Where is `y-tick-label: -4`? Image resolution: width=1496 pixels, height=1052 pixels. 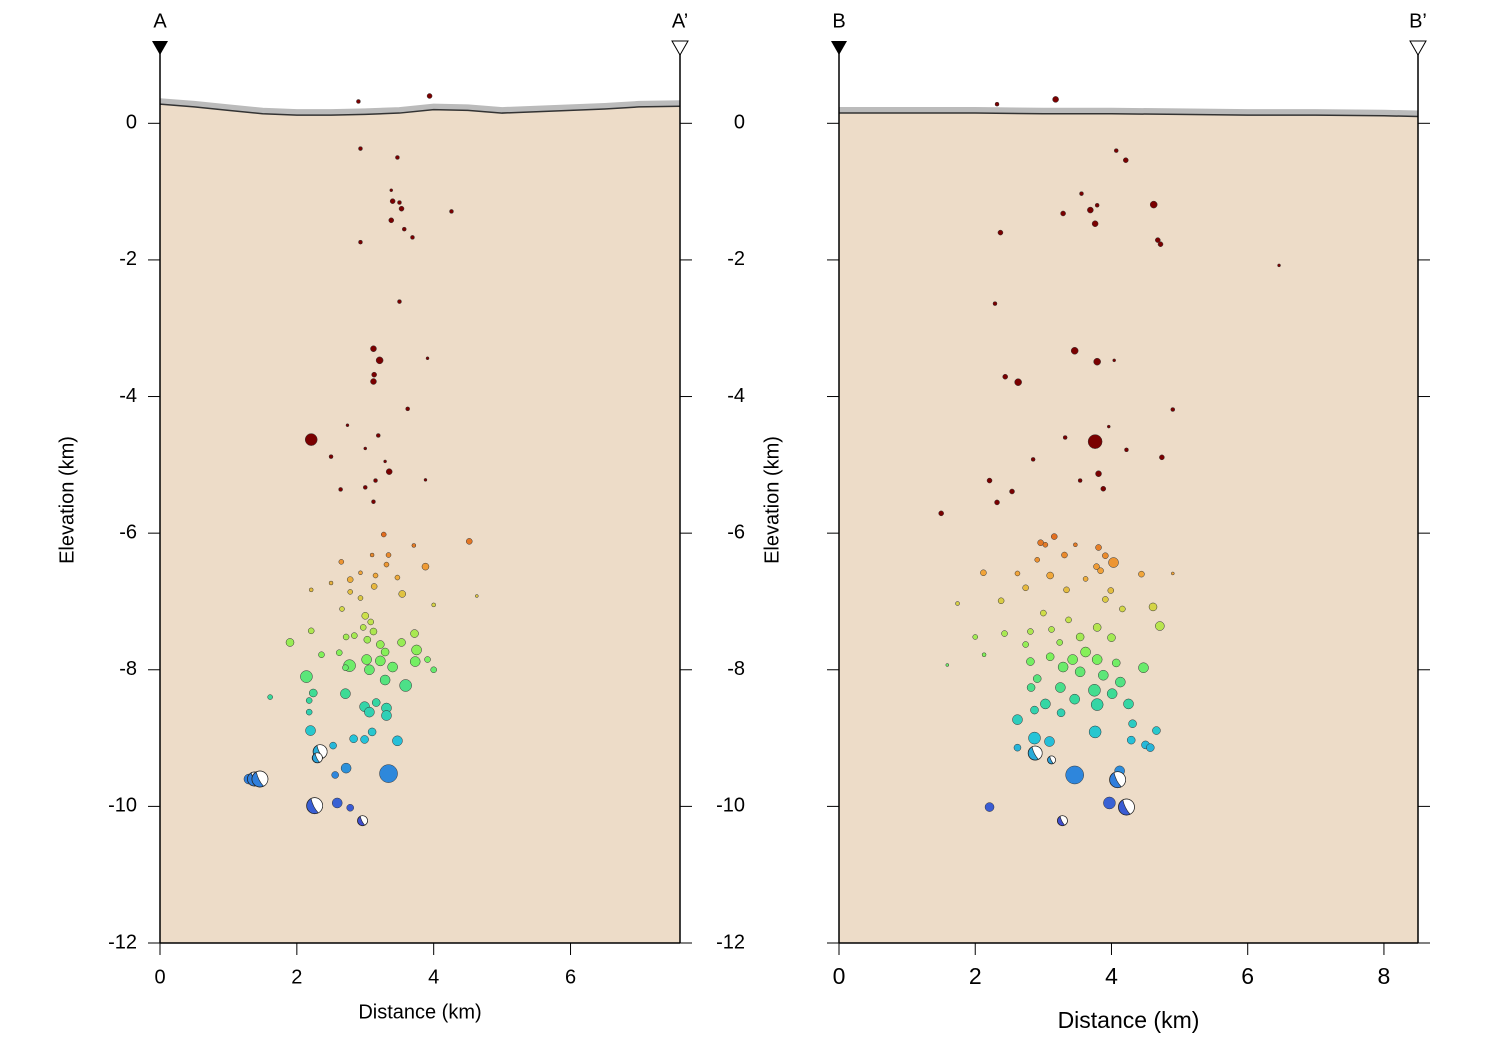
y-tick-label: -4 is located at coordinates (736, 396).